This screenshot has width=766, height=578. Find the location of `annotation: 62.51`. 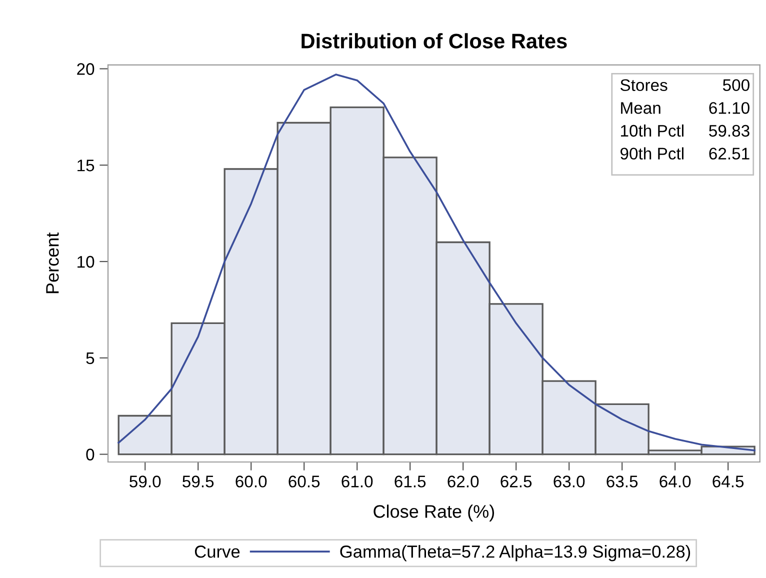

annotation: 62.51 is located at coordinates (729, 154).